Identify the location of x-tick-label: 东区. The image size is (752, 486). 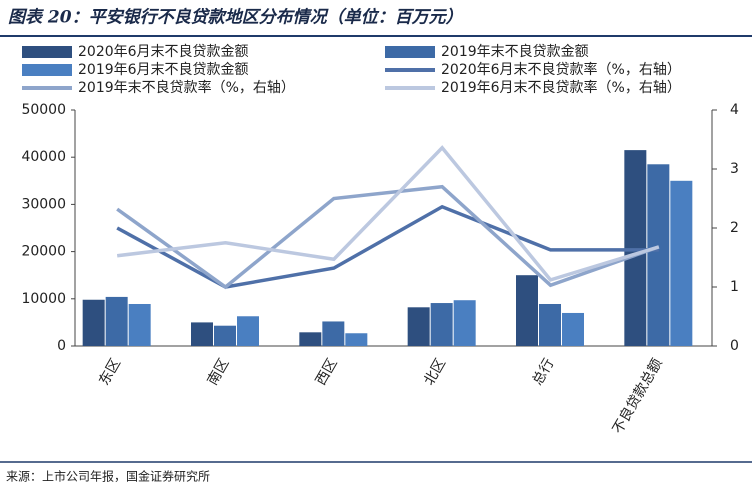
(110, 372).